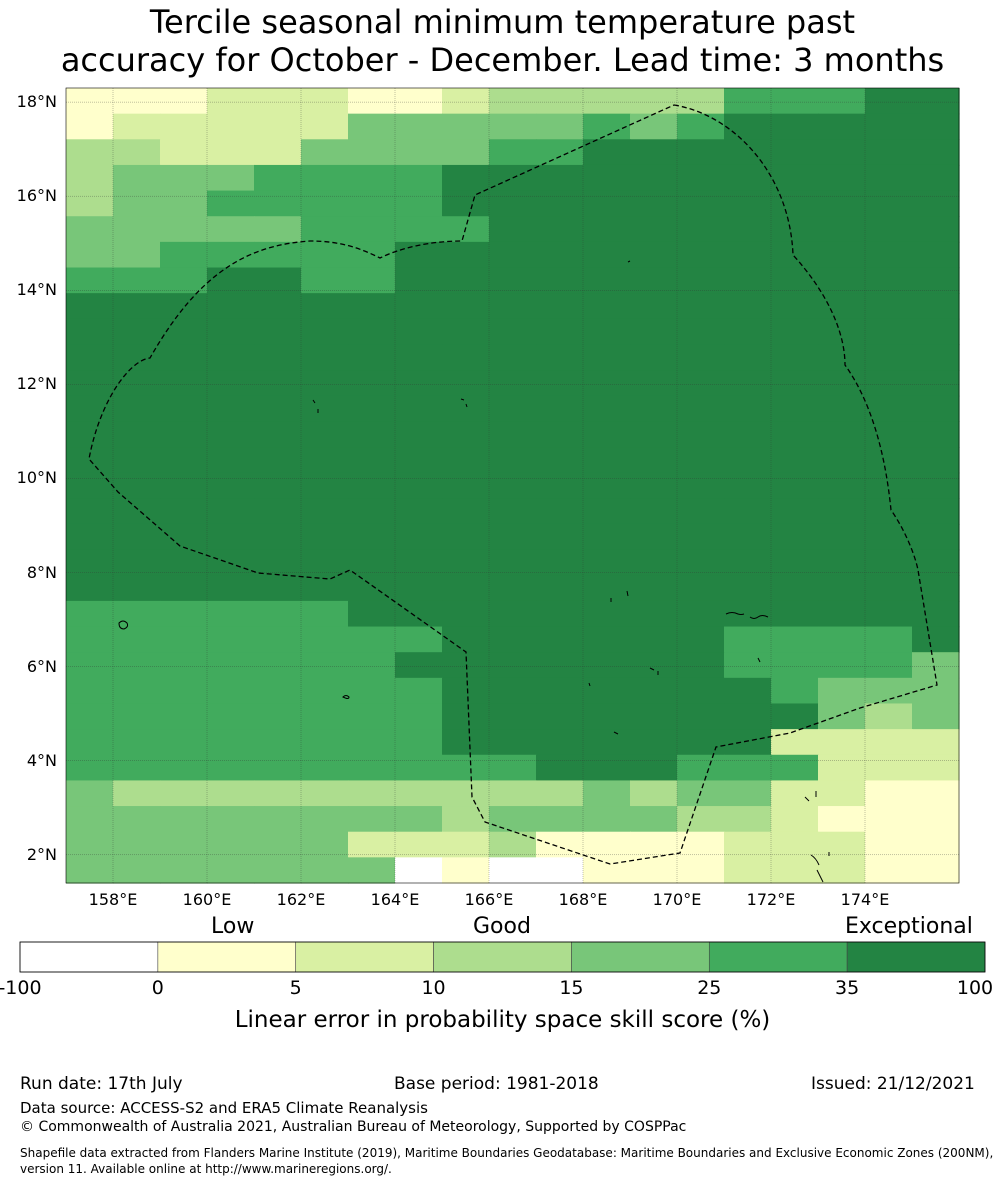 This screenshot has width=1005, height=1185. Describe the element at coordinates (301, 899) in the screenshot. I see `longitude-label: 162°E` at that location.